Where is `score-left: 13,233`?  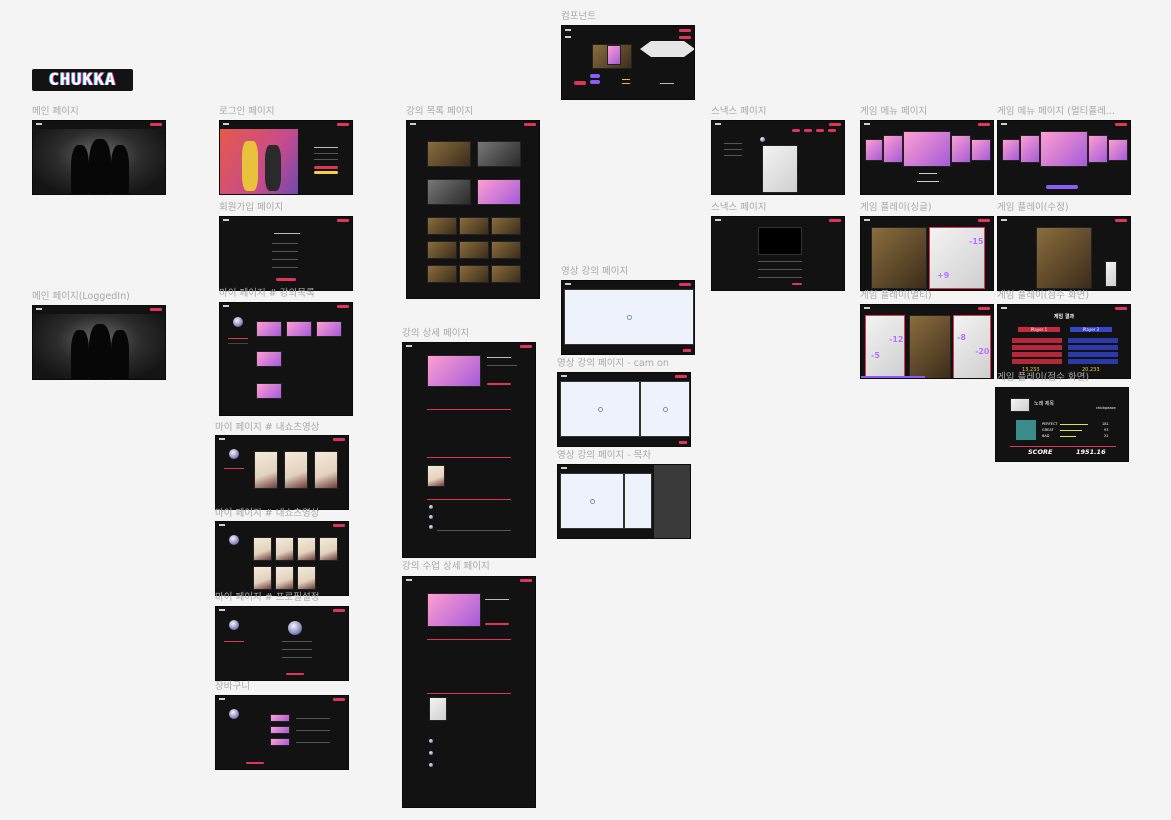 score-left: 13,233 is located at coordinates (1031, 370).